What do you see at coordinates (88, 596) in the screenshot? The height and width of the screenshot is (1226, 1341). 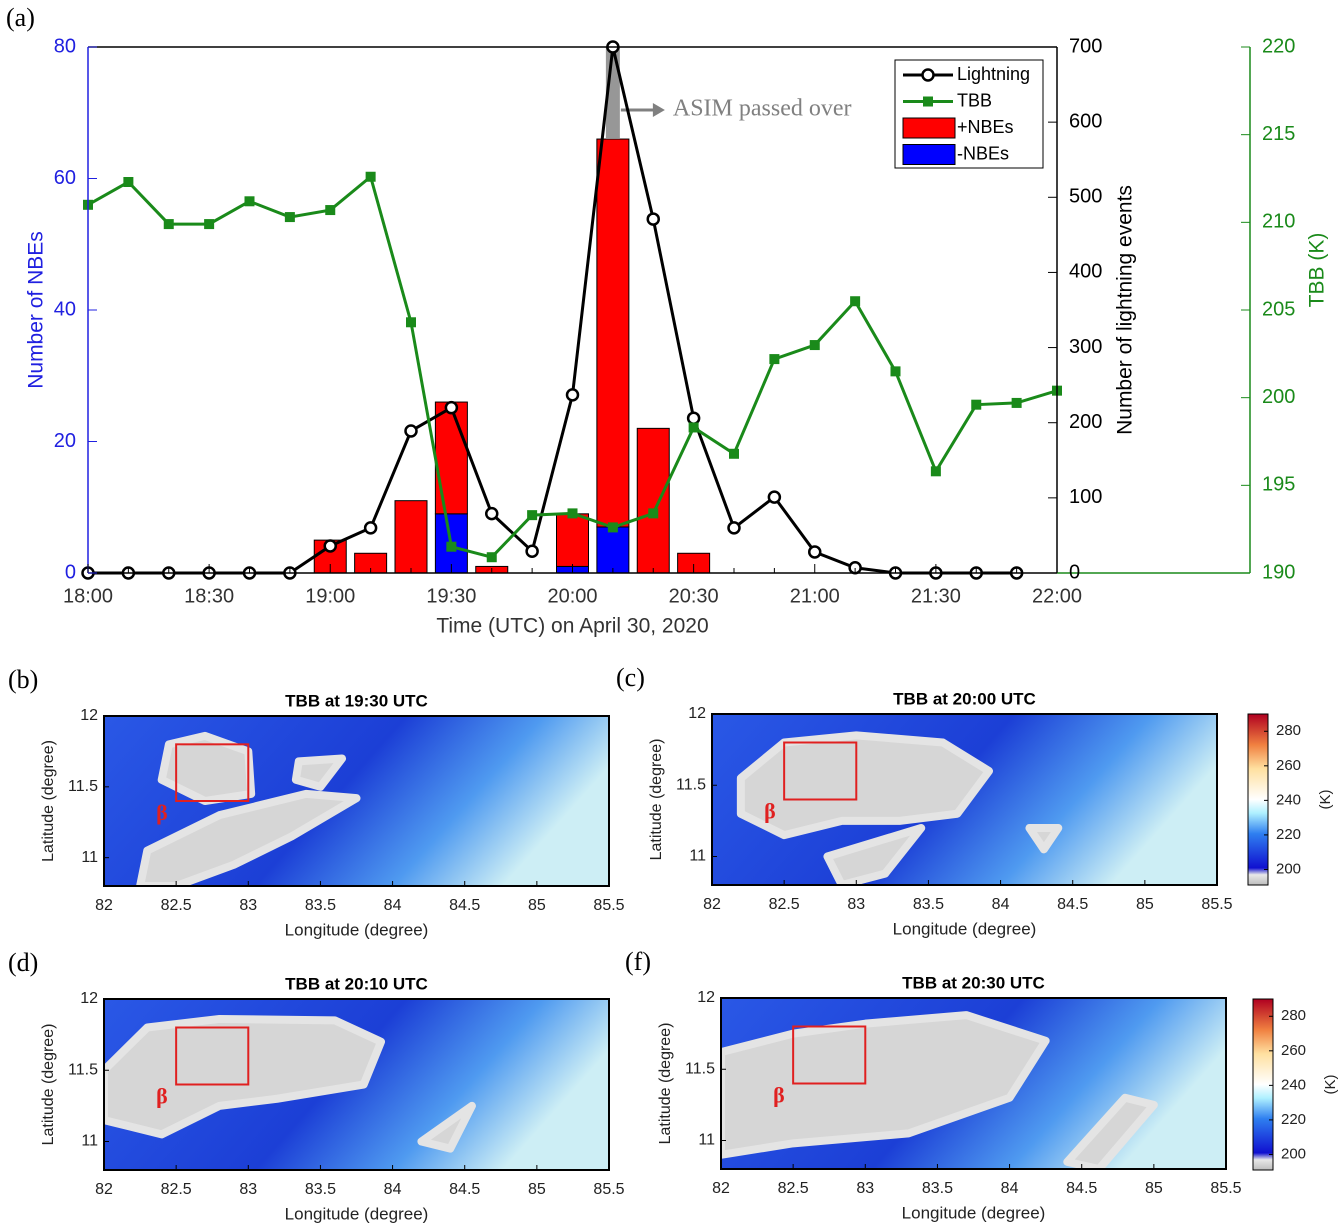 I see `x-tick-label: 18:00` at bounding box center [88, 596].